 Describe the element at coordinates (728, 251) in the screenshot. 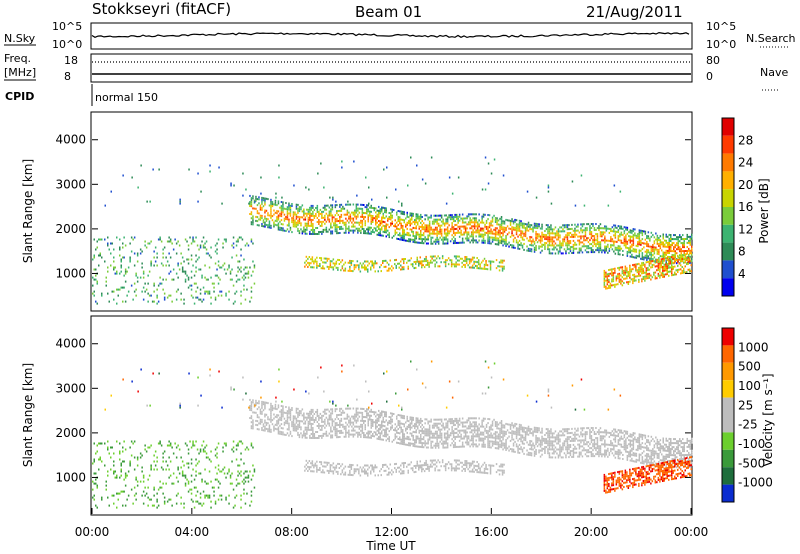

I see `colorbar-swatch` at that location.